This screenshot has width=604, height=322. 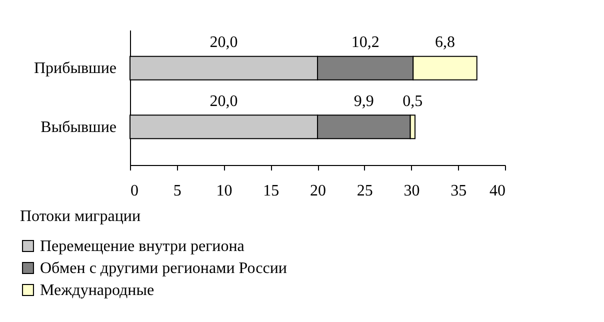 What do you see at coordinates (364, 101) in the screenshot?
I see `data-label: 9,9` at bounding box center [364, 101].